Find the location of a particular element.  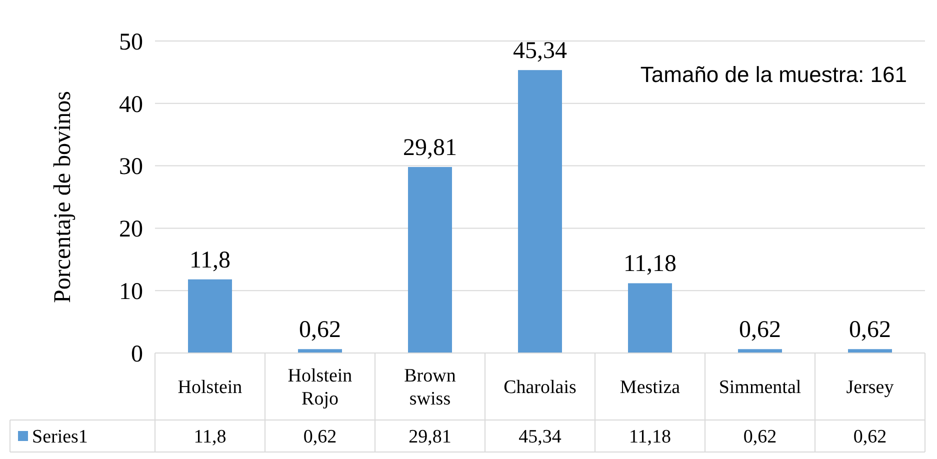

x-tick-label: Charolais is located at coordinates (540, 387).